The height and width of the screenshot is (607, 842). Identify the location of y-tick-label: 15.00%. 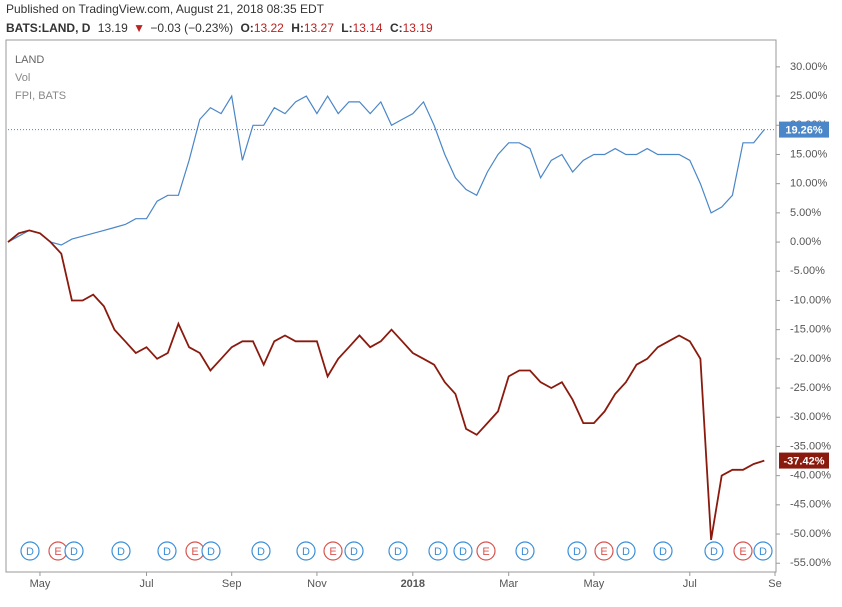
(809, 154).